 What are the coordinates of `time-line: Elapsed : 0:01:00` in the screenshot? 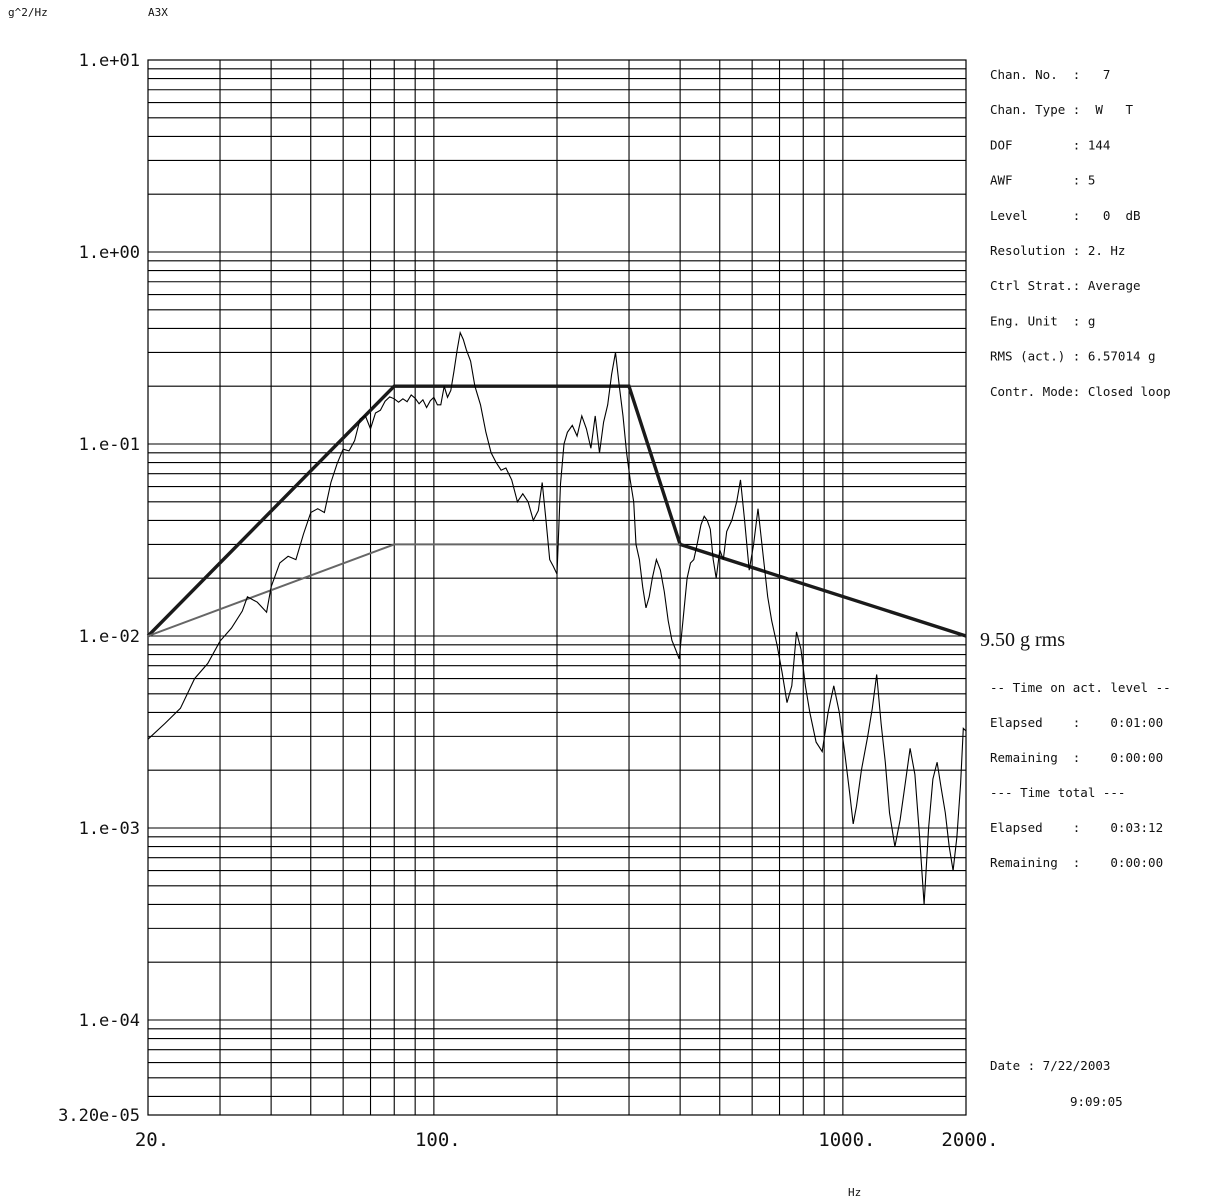 It's located at (1076, 722).